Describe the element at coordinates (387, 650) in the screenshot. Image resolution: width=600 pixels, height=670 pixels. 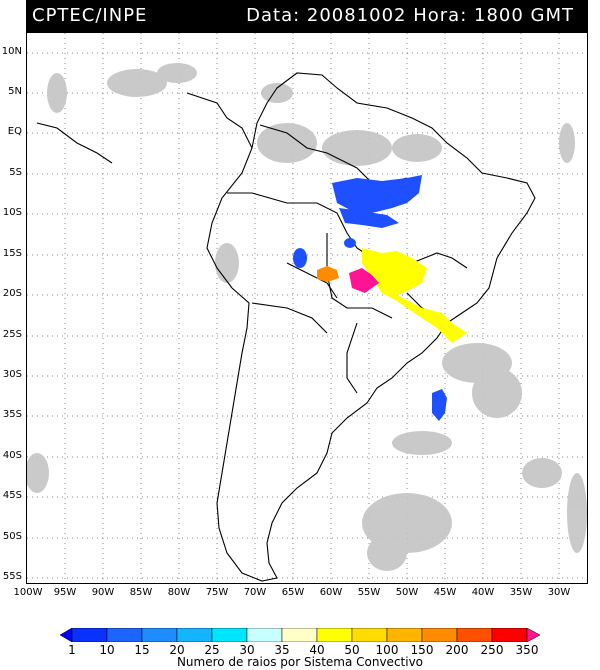
I see `colorbar-label: 100` at that location.